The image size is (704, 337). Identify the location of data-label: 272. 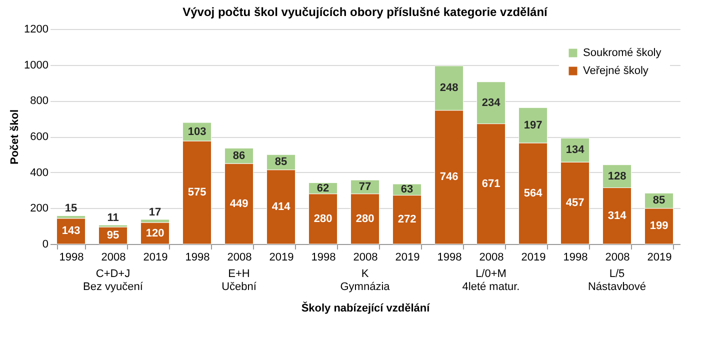
(407, 220).